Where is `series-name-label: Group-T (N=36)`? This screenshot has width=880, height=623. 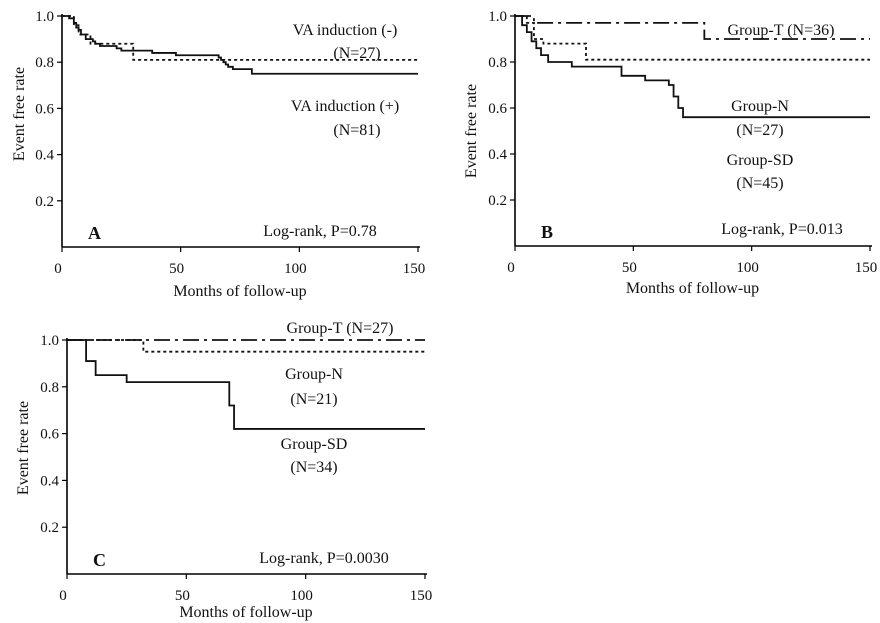
series-name-label: Group-T (N=36) is located at coordinates (781, 30).